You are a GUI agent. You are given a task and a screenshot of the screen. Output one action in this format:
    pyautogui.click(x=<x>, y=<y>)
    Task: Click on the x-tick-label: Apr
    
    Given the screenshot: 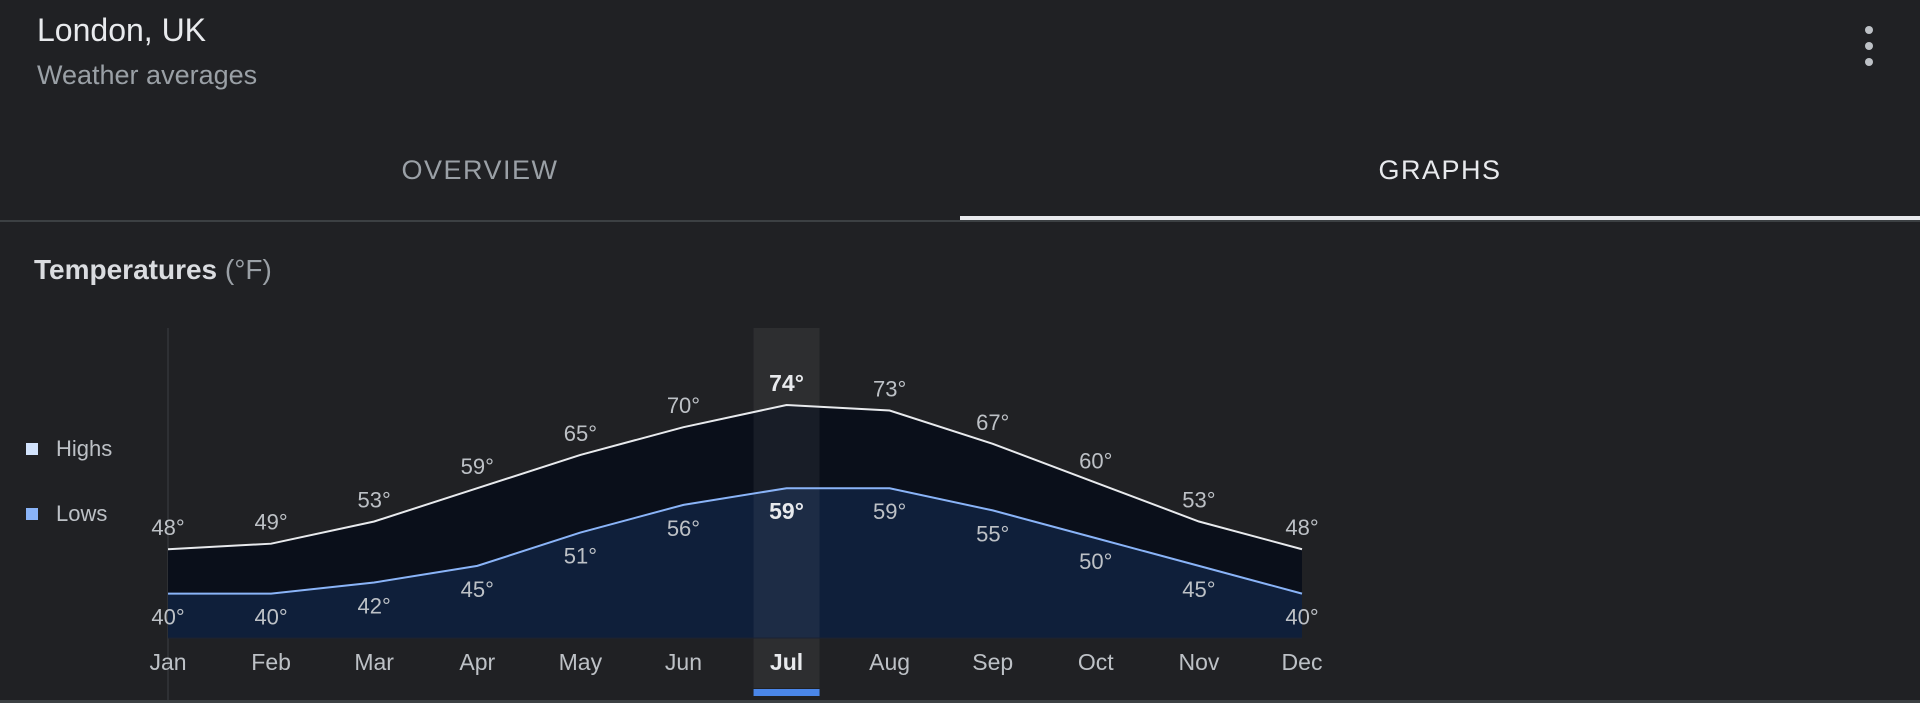 What is the action you would take?
    pyautogui.click(x=477, y=662)
    